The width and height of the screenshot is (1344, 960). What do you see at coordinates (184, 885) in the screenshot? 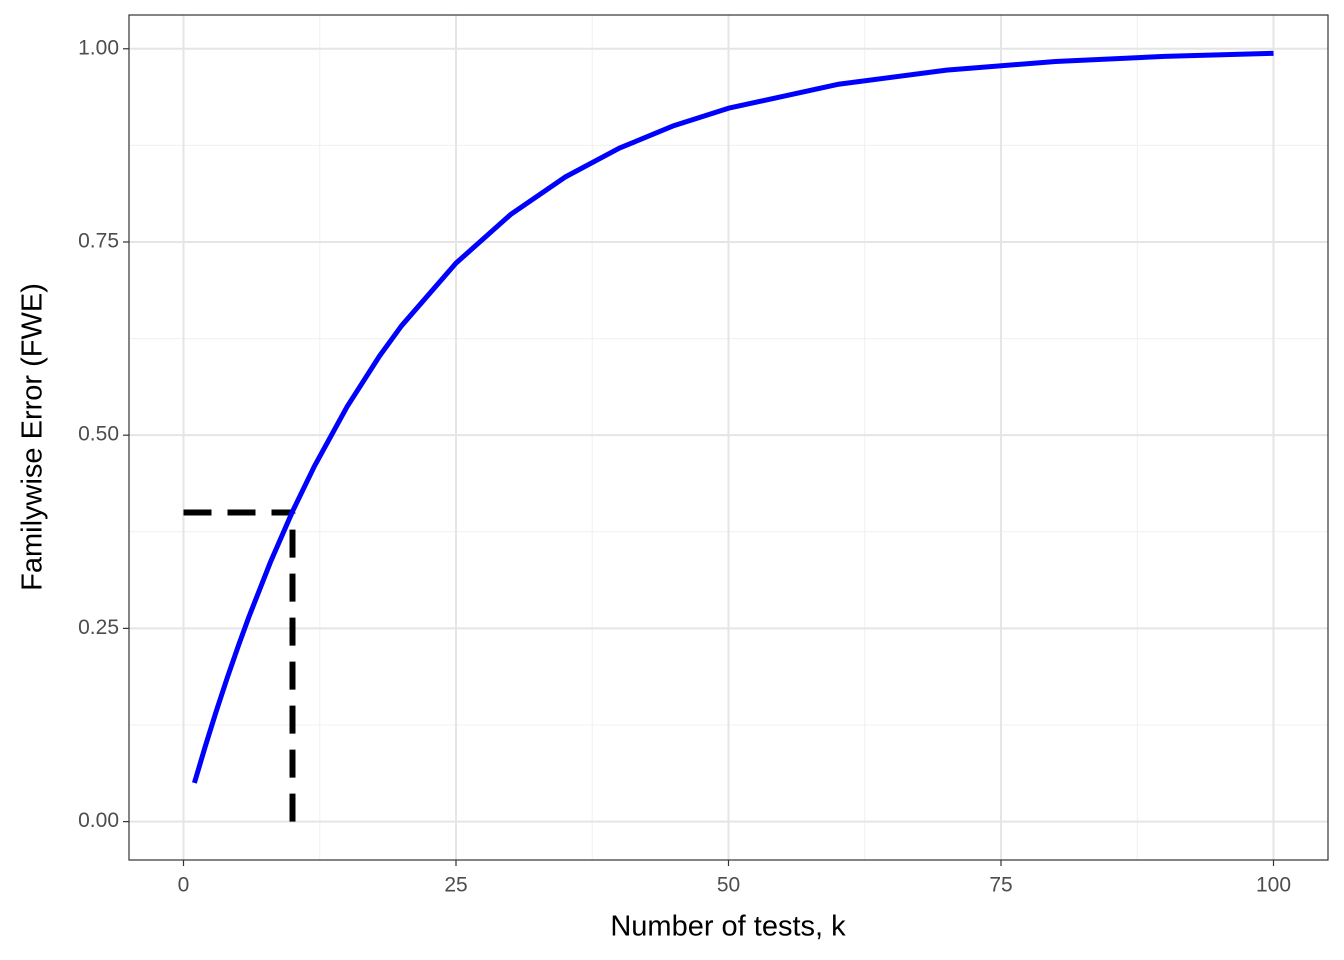
I see `x-tick-label: 0` at bounding box center [184, 885].